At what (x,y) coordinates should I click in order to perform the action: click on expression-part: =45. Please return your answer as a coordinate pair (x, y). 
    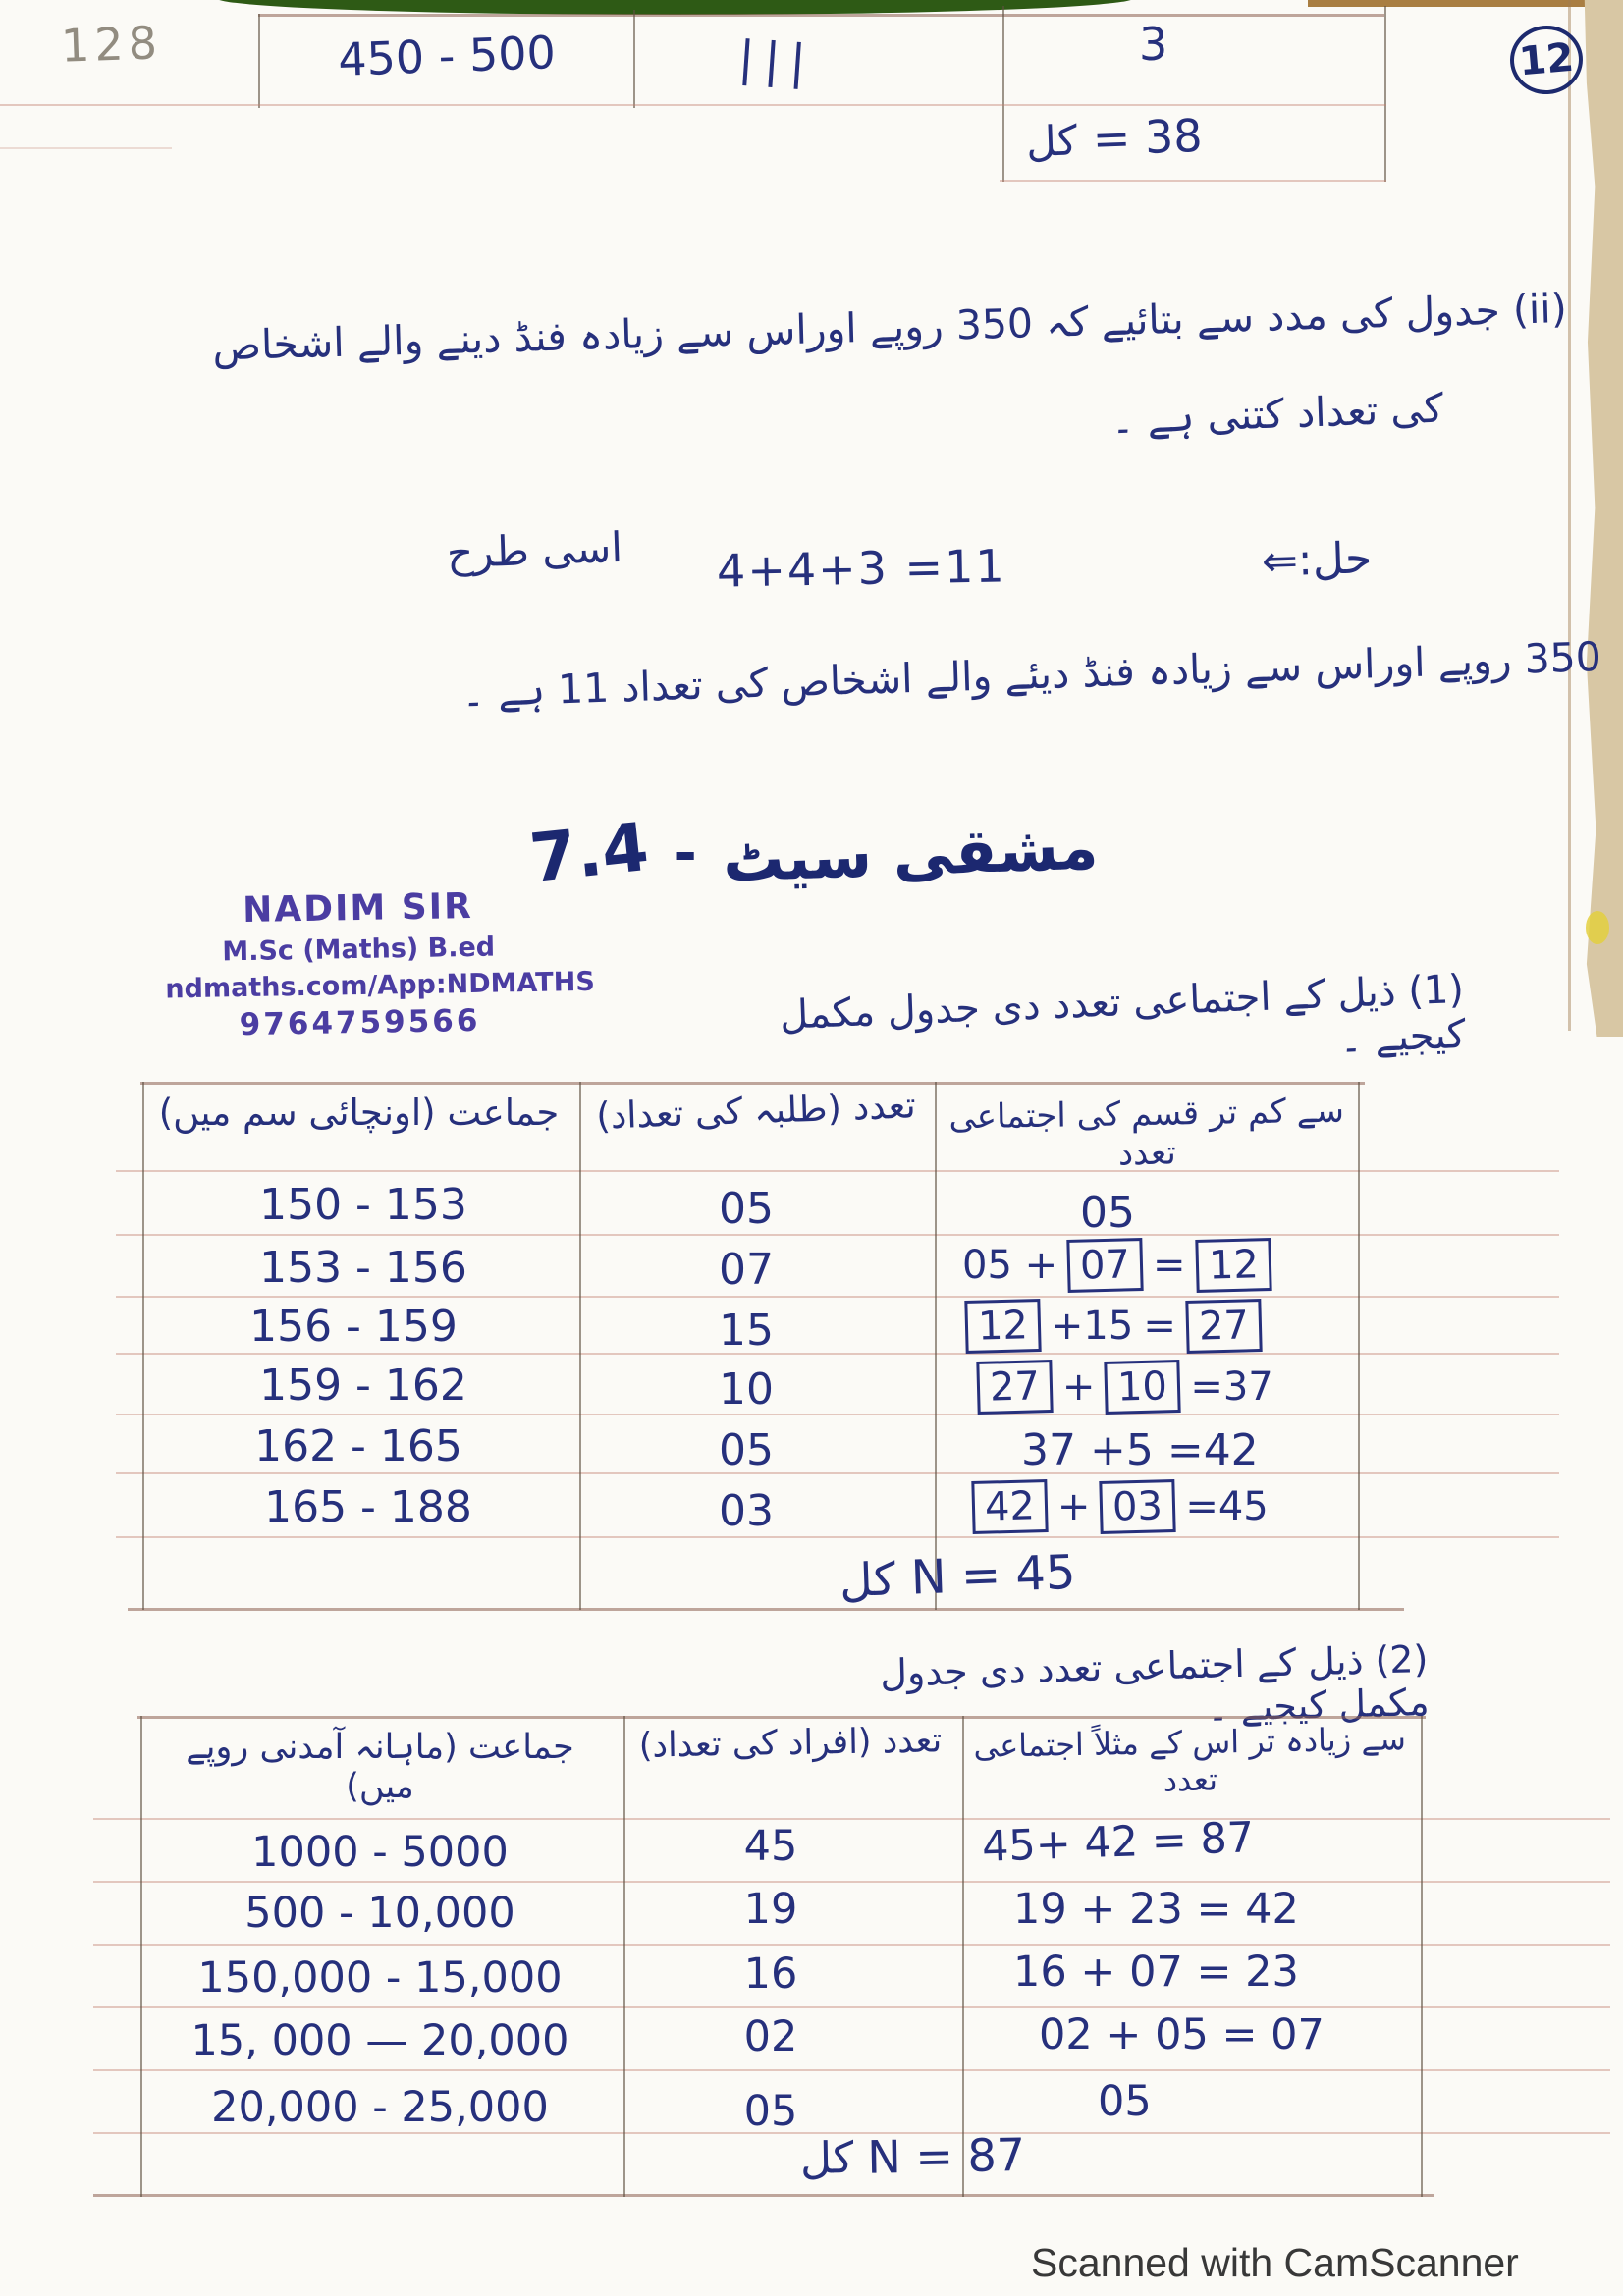
    Looking at the image, I should click on (1227, 1506).